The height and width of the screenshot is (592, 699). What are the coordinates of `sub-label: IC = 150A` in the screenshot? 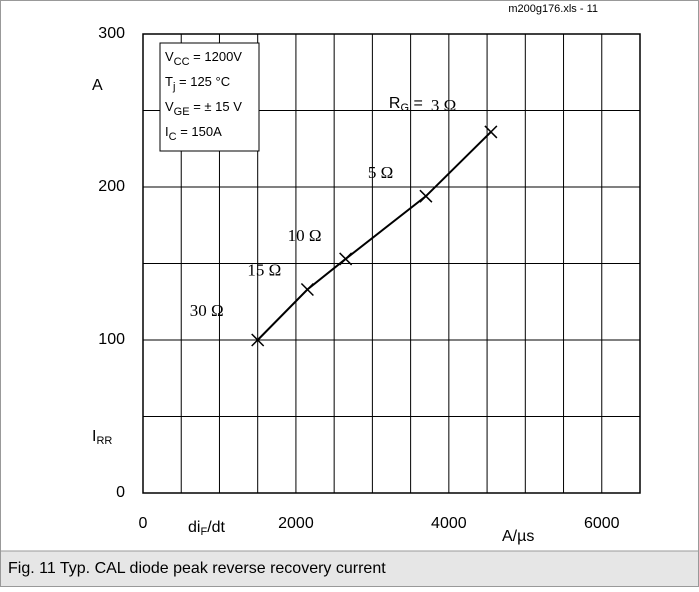 It's located at (193, 133).